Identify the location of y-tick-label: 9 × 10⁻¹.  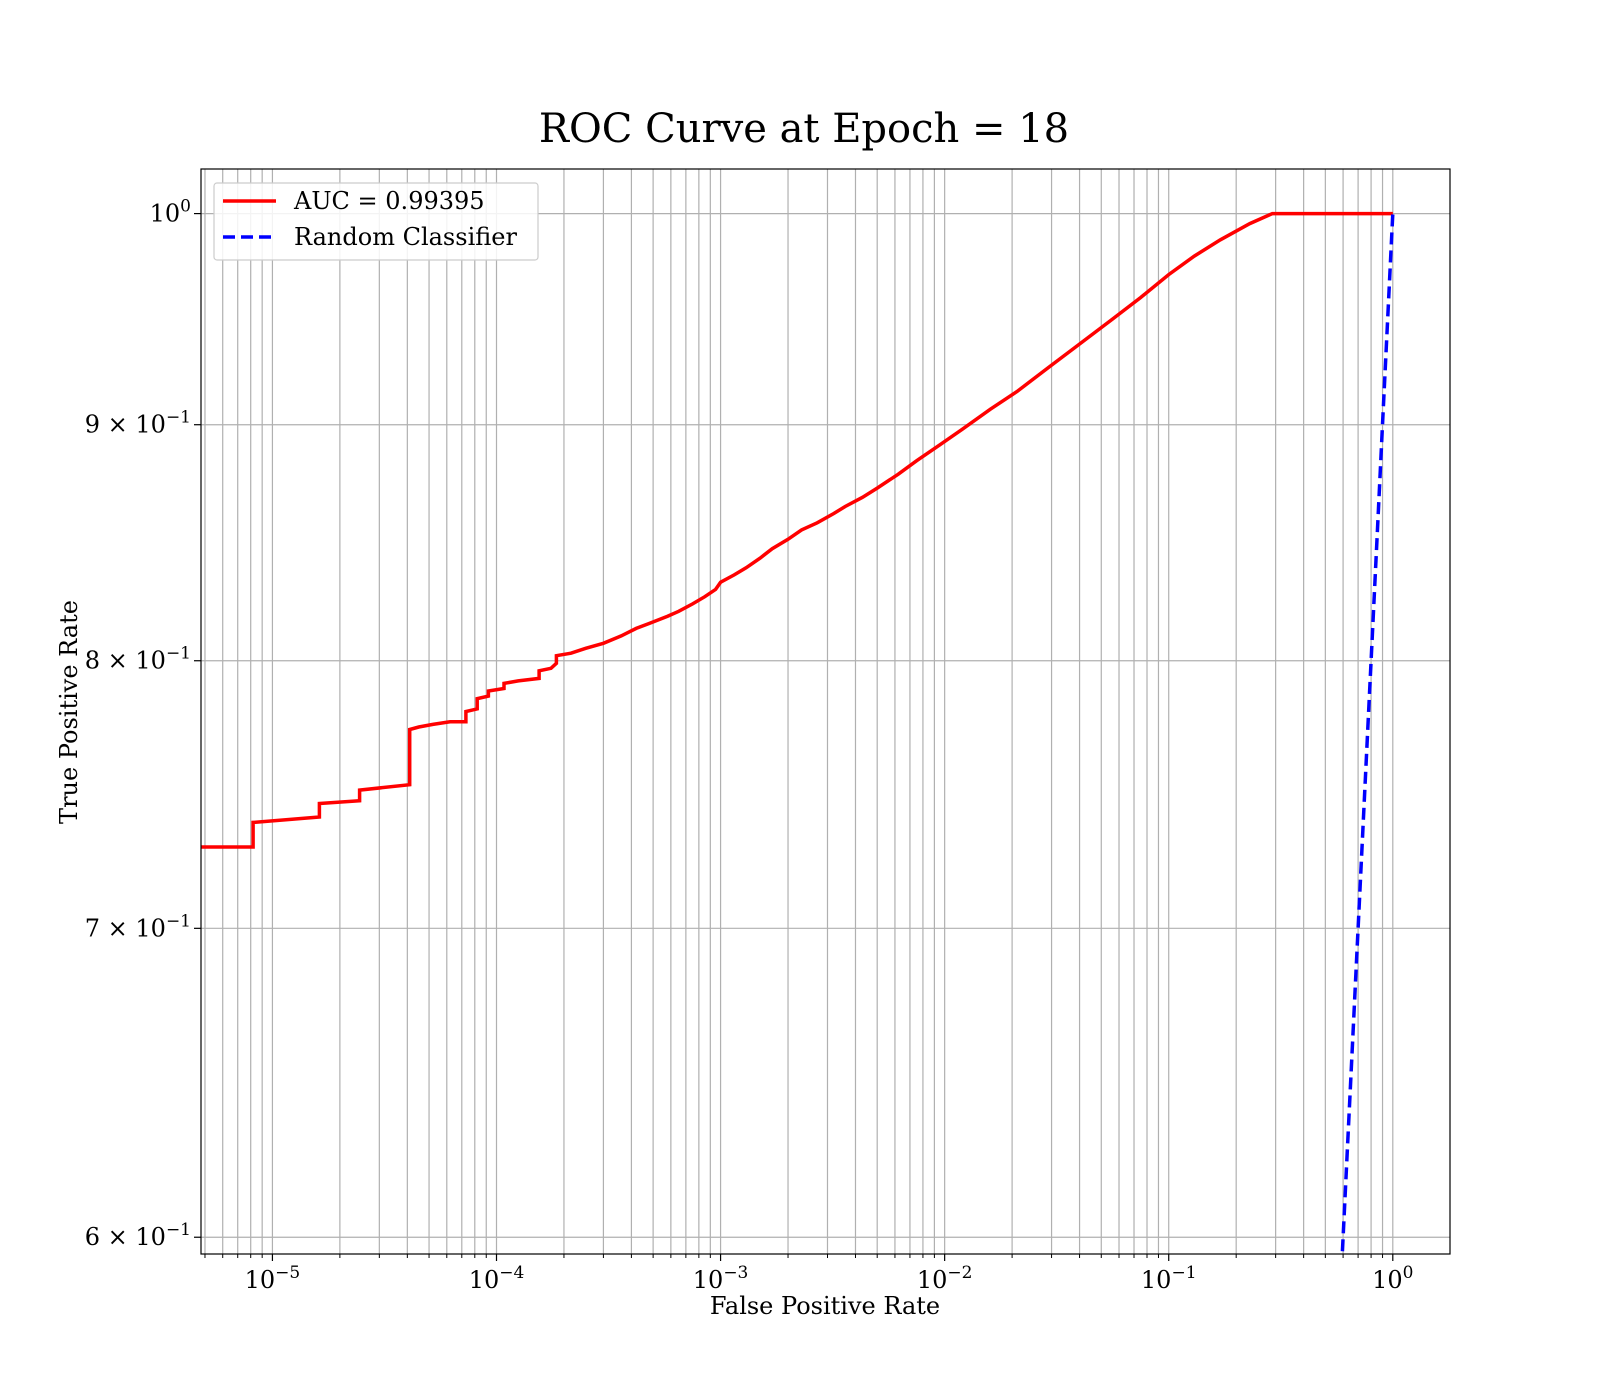
(138, 423).